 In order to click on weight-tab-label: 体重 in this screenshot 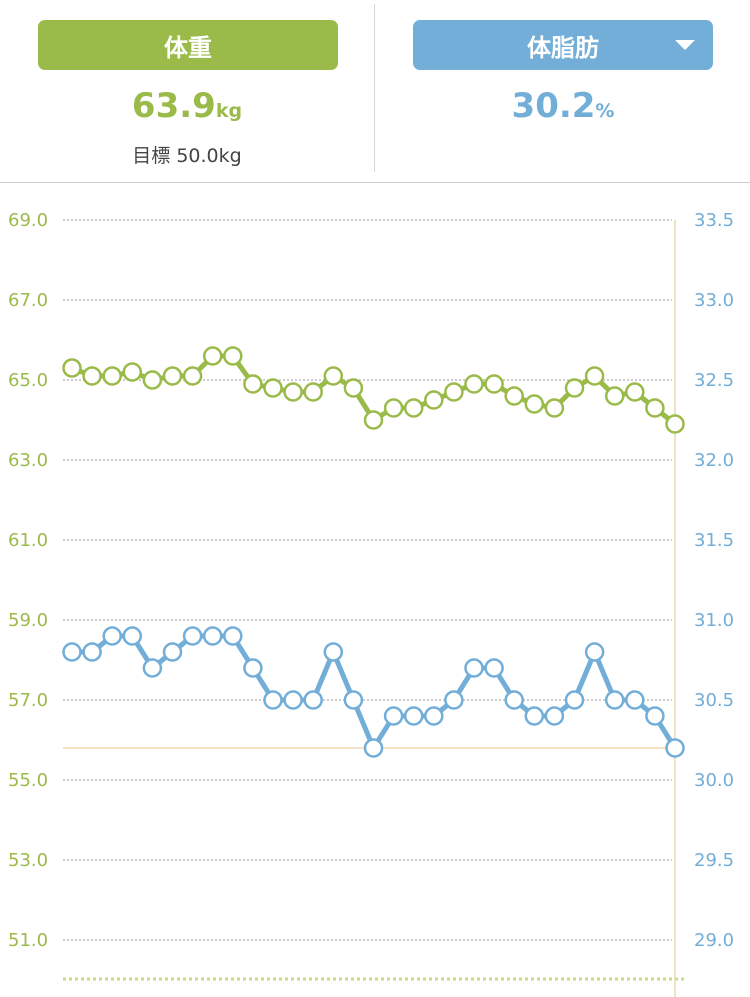, I will do `click(188, 47)`.